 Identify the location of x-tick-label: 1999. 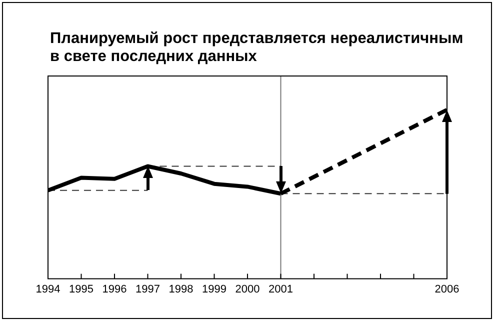
(214, 289).